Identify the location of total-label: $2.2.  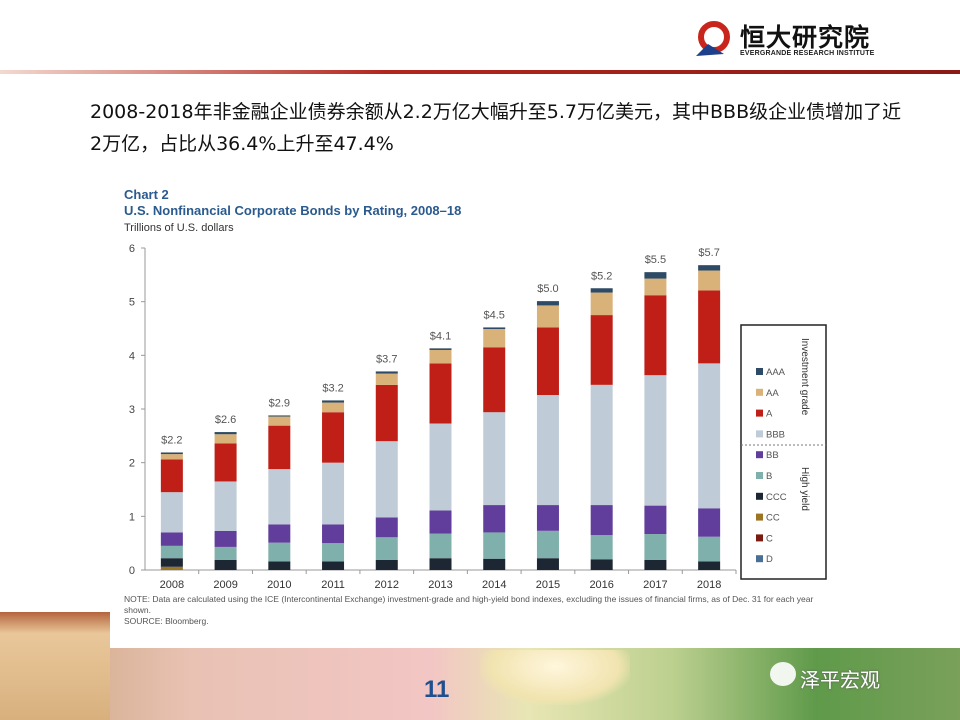
(171, 440).